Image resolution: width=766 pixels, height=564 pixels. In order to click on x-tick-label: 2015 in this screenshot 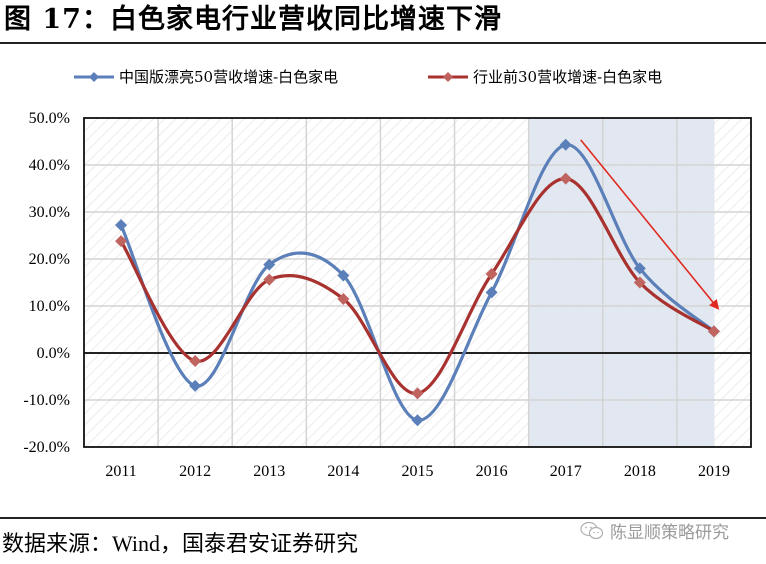, I will do `click(418, 471)`.